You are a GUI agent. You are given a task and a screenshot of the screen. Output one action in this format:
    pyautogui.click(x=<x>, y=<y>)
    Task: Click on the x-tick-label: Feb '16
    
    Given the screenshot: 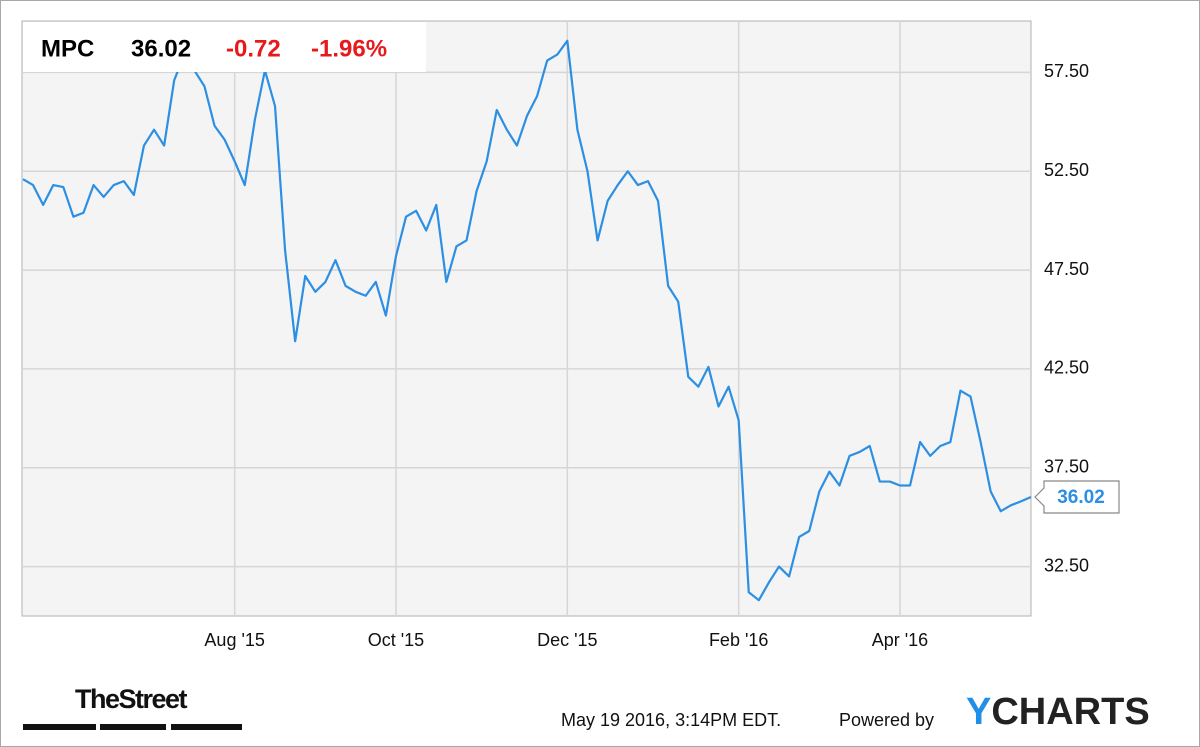 What is the action you would take?
    pyautogui.click(x=738, y=640)
    